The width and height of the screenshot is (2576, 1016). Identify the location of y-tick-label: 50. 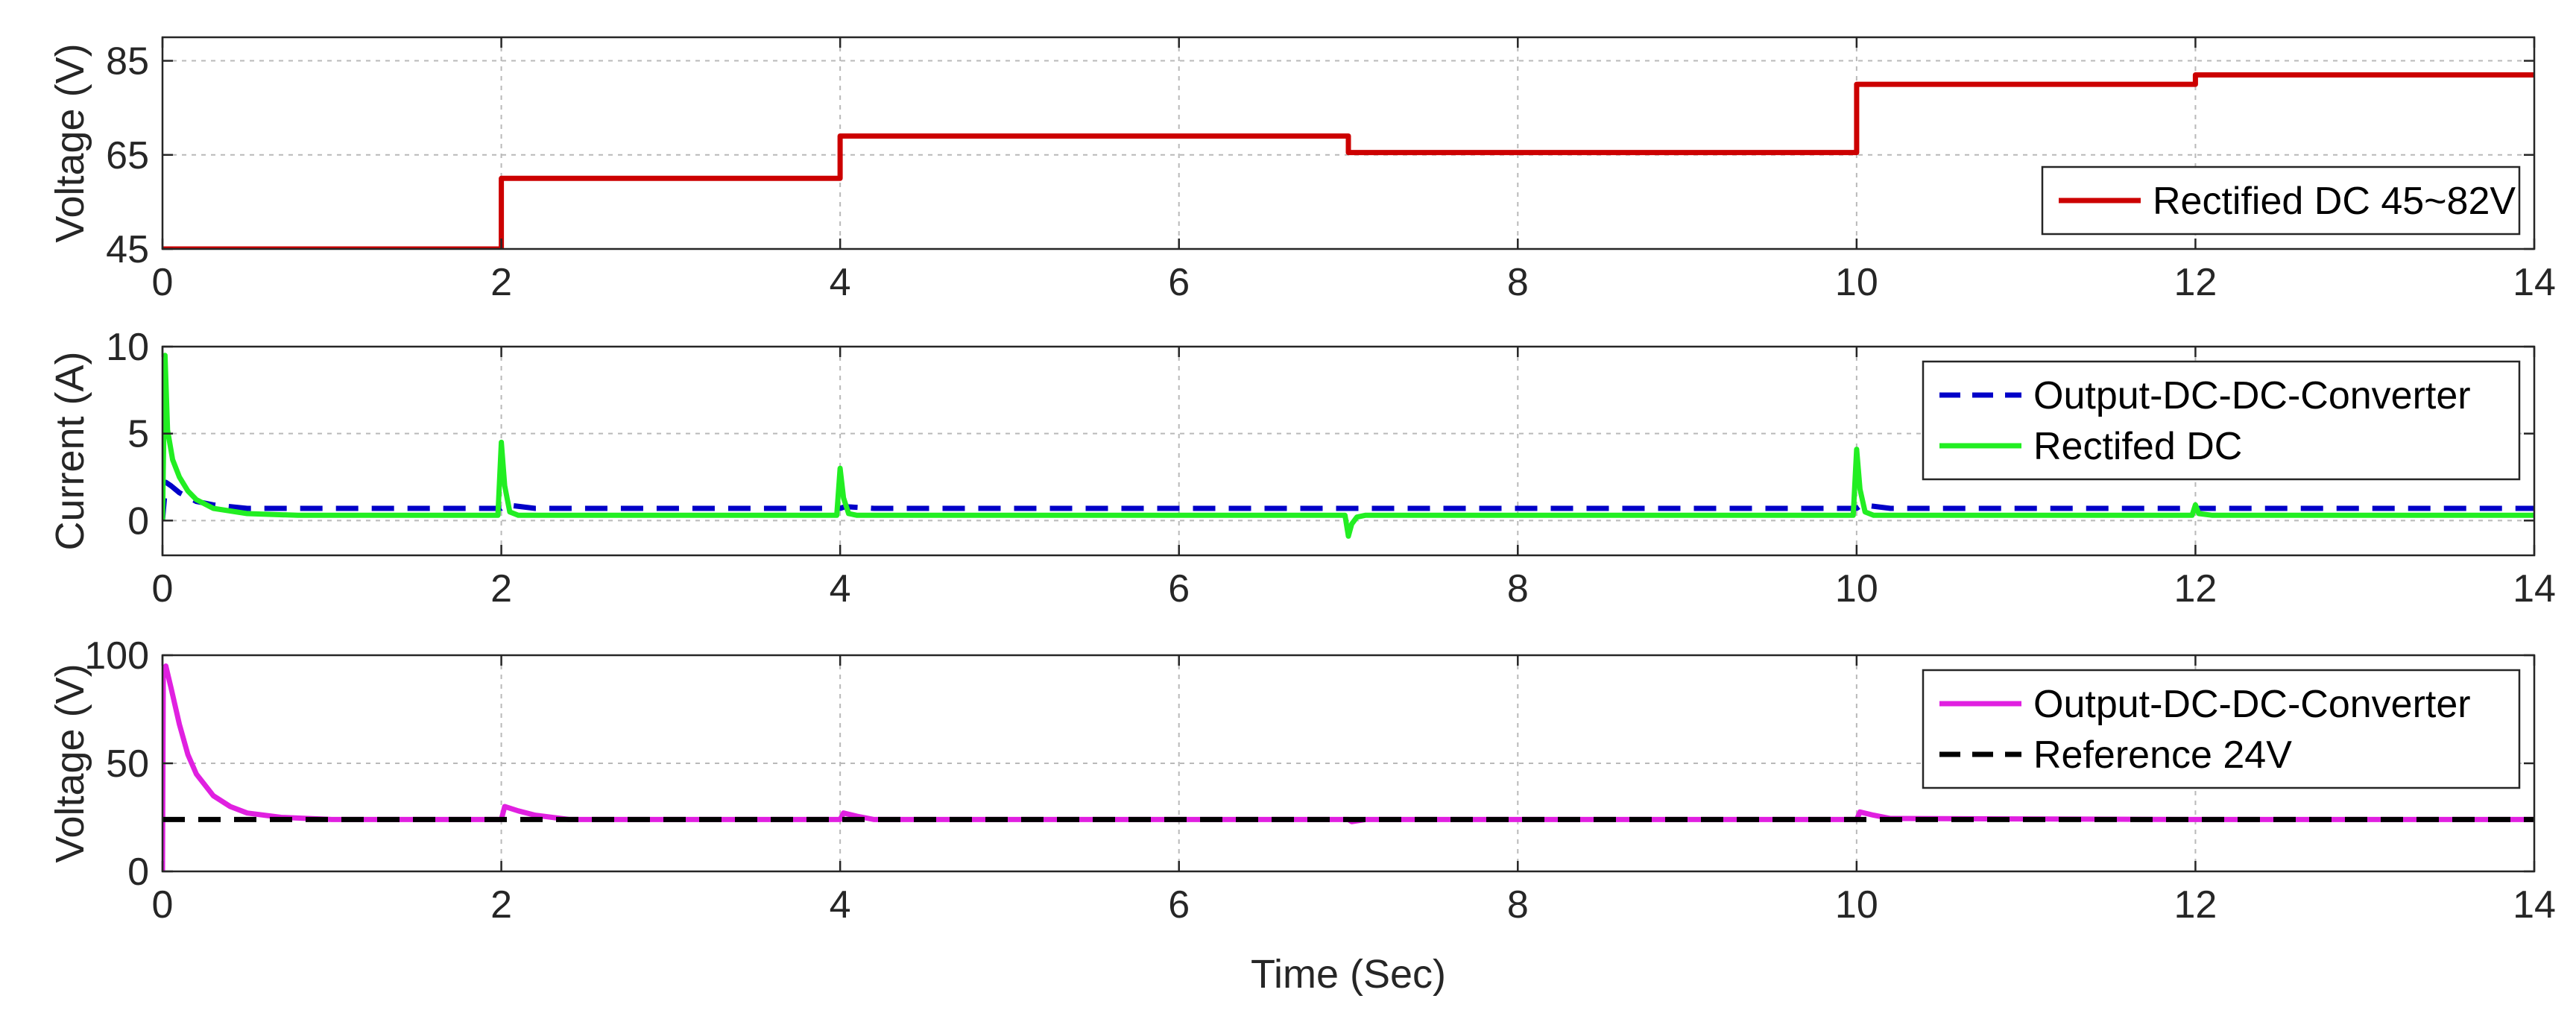
(127, 764).